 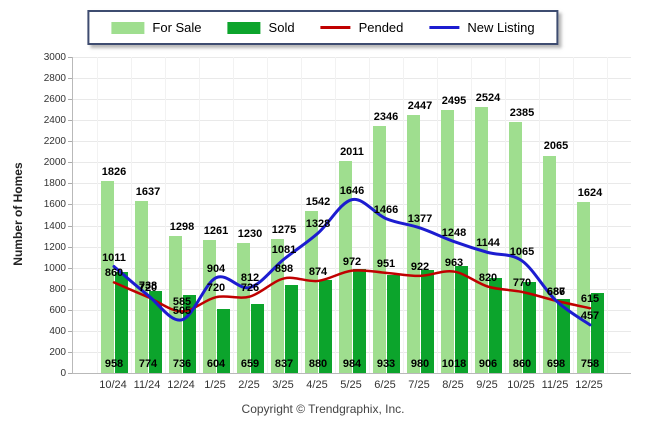 I want to click on new-listing-value-label: 1144, so click(x=488, y=243).